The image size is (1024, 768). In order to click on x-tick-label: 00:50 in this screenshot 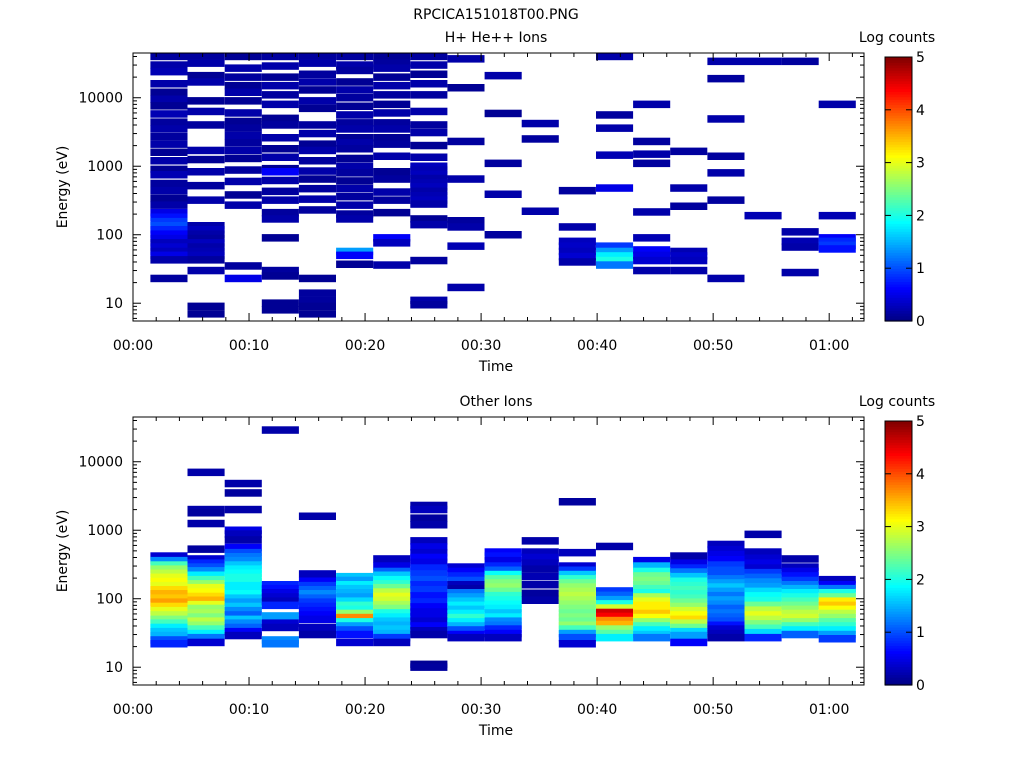, I will do `click(713, 710)`.